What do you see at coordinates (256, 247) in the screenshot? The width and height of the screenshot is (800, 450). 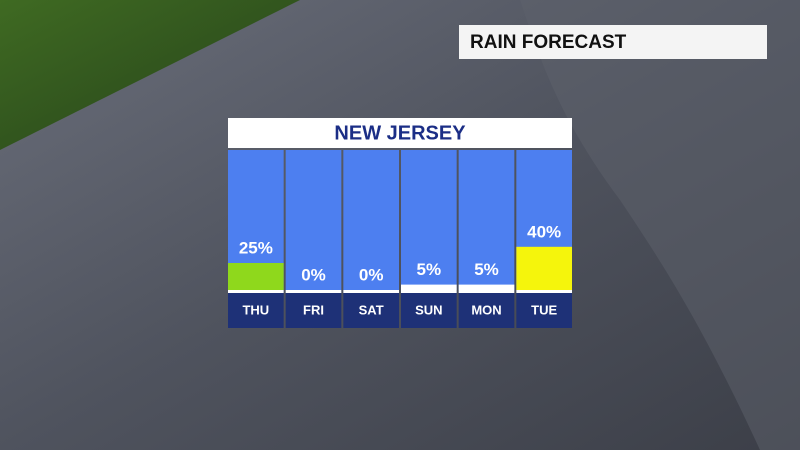 I see `value-label: 25%` at bounding box center [256, 247].